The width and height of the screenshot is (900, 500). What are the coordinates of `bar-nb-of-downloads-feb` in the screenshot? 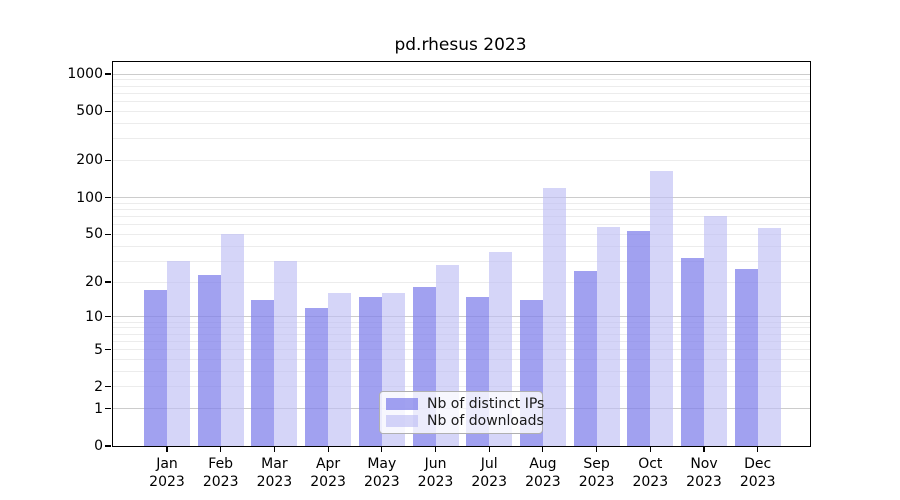 It's located at (232, 340).